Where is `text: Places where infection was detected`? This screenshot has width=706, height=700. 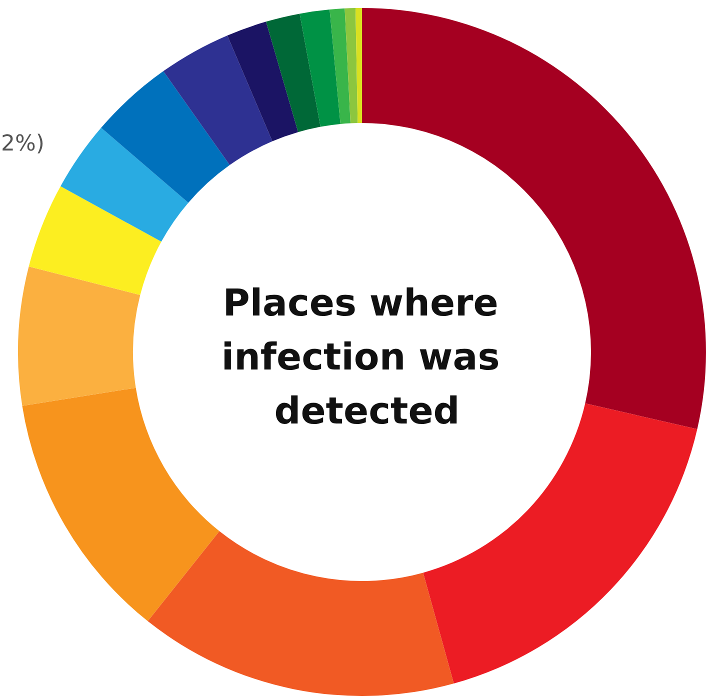 text: Places where infection was detected is located at coordinates (367, 357).